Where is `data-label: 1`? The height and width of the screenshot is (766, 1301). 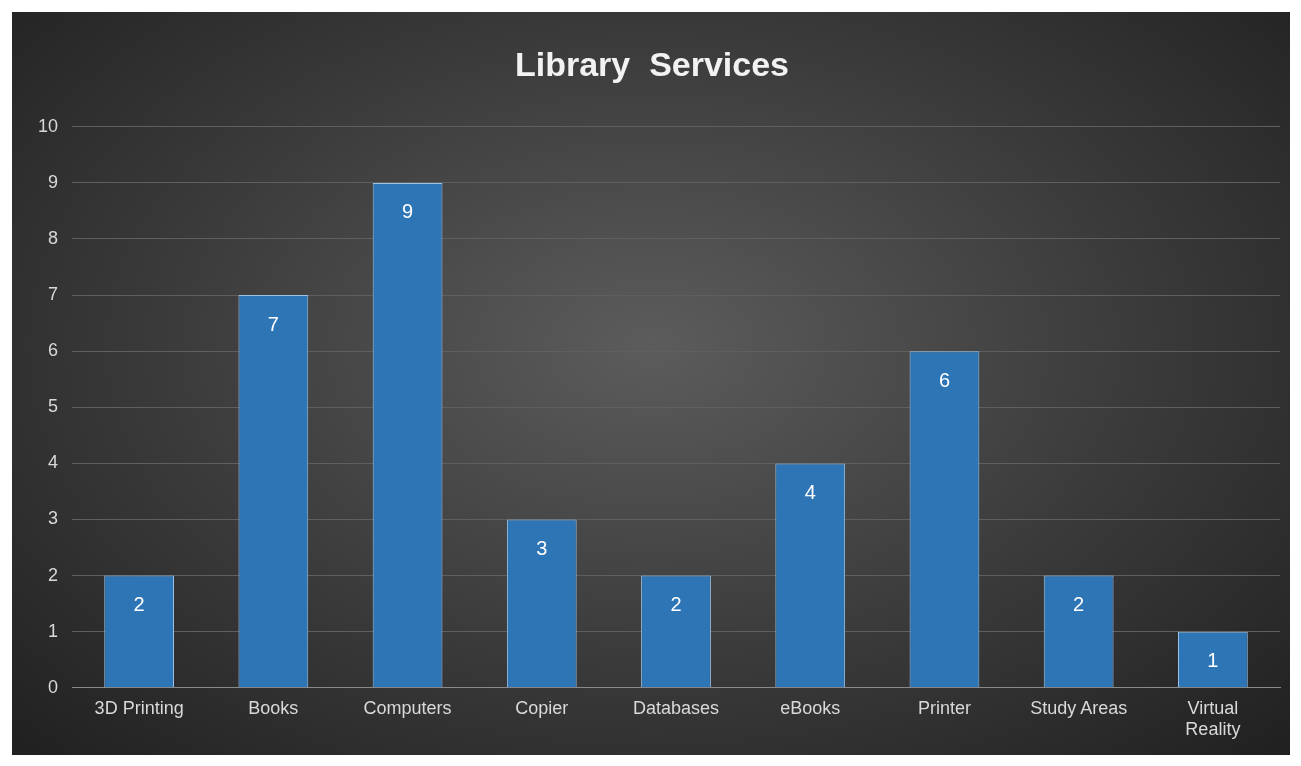 data-label: 1 is located at coordinates (1213, 660).